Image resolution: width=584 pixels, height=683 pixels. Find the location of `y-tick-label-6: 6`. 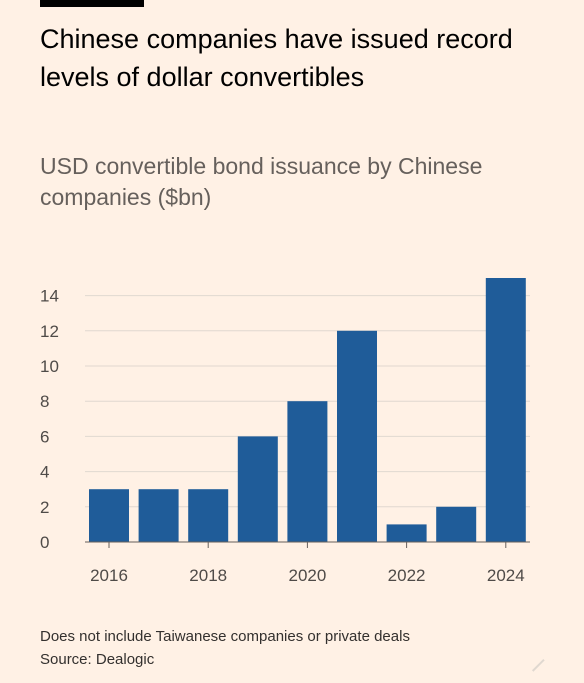

y-tick-label-6: 6 is located at coordinates (44, 436).